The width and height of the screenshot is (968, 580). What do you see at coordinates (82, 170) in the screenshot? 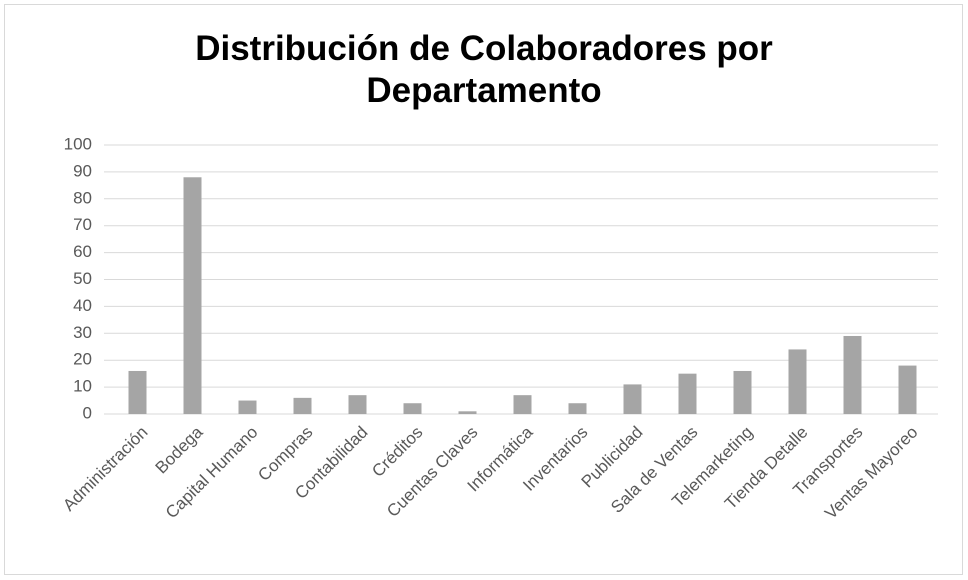
I see `y-tick-label: 90` at bounding box center [82, 170].